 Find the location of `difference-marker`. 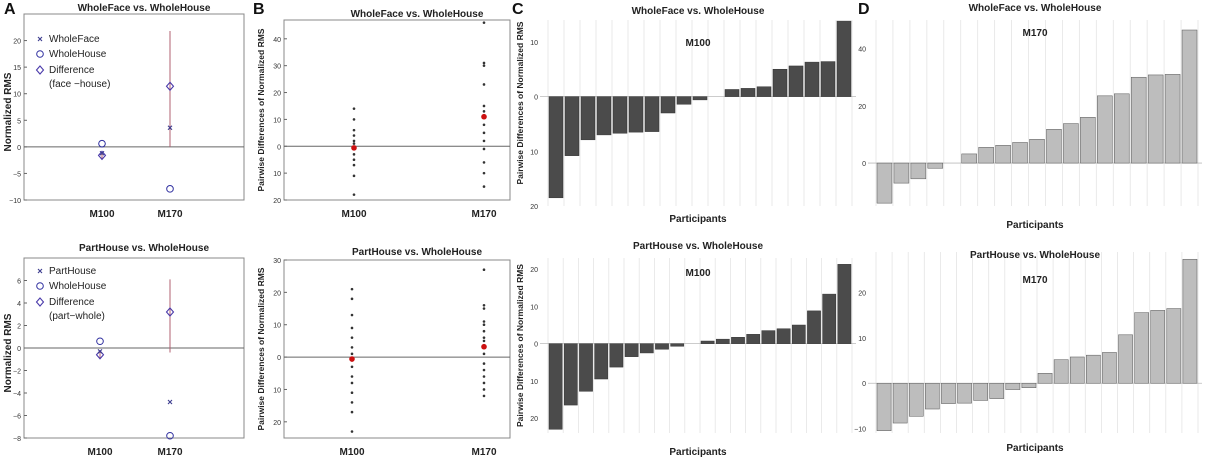

difference-marker is located at coordinates (170, 86).